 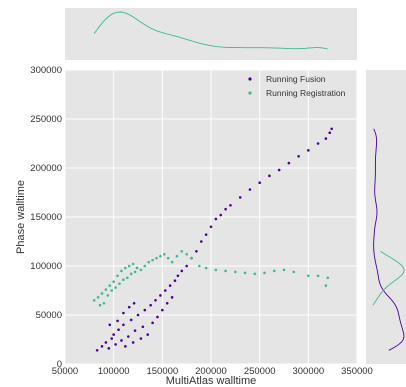 I want to click on marginal-y-panel, so click(x=386, y=217).